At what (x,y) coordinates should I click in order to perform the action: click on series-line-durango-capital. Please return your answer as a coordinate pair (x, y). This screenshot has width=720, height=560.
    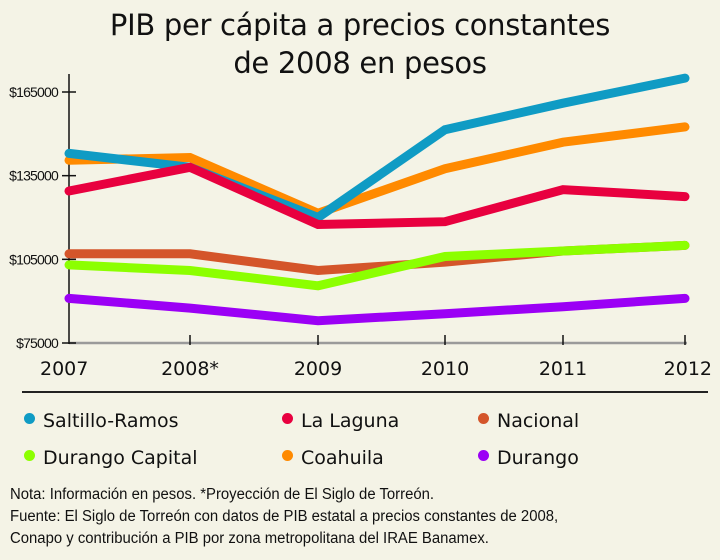
    Looking at the image, I should click on (377, 265).